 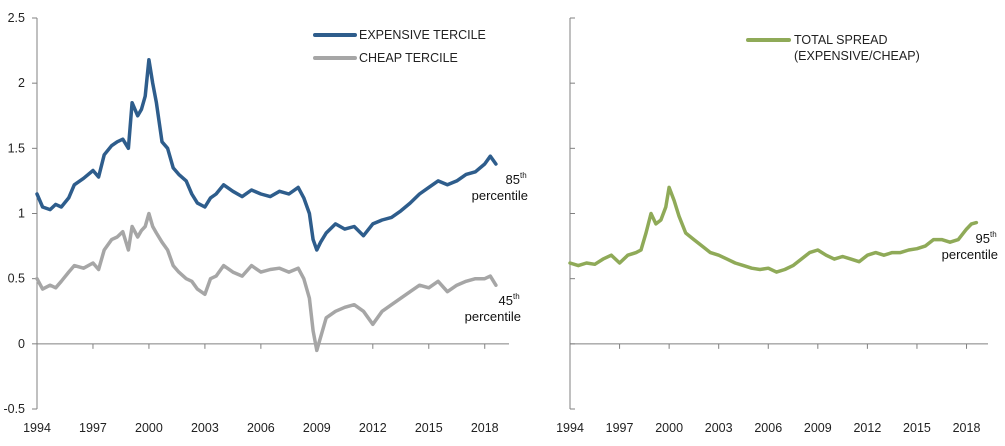 I want to click on annotation-value: 95, so click(x=983, y=238).